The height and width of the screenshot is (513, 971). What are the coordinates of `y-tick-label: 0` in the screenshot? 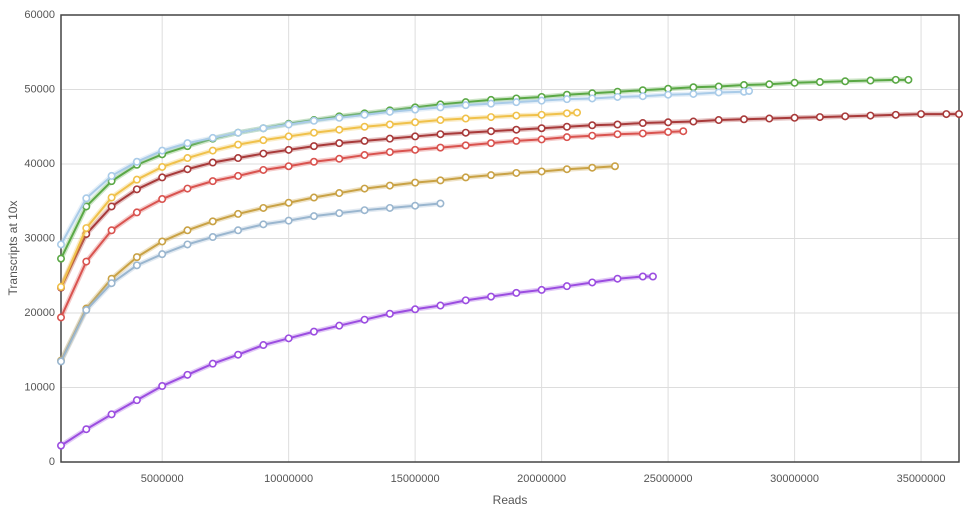 It's located at (52, 462).